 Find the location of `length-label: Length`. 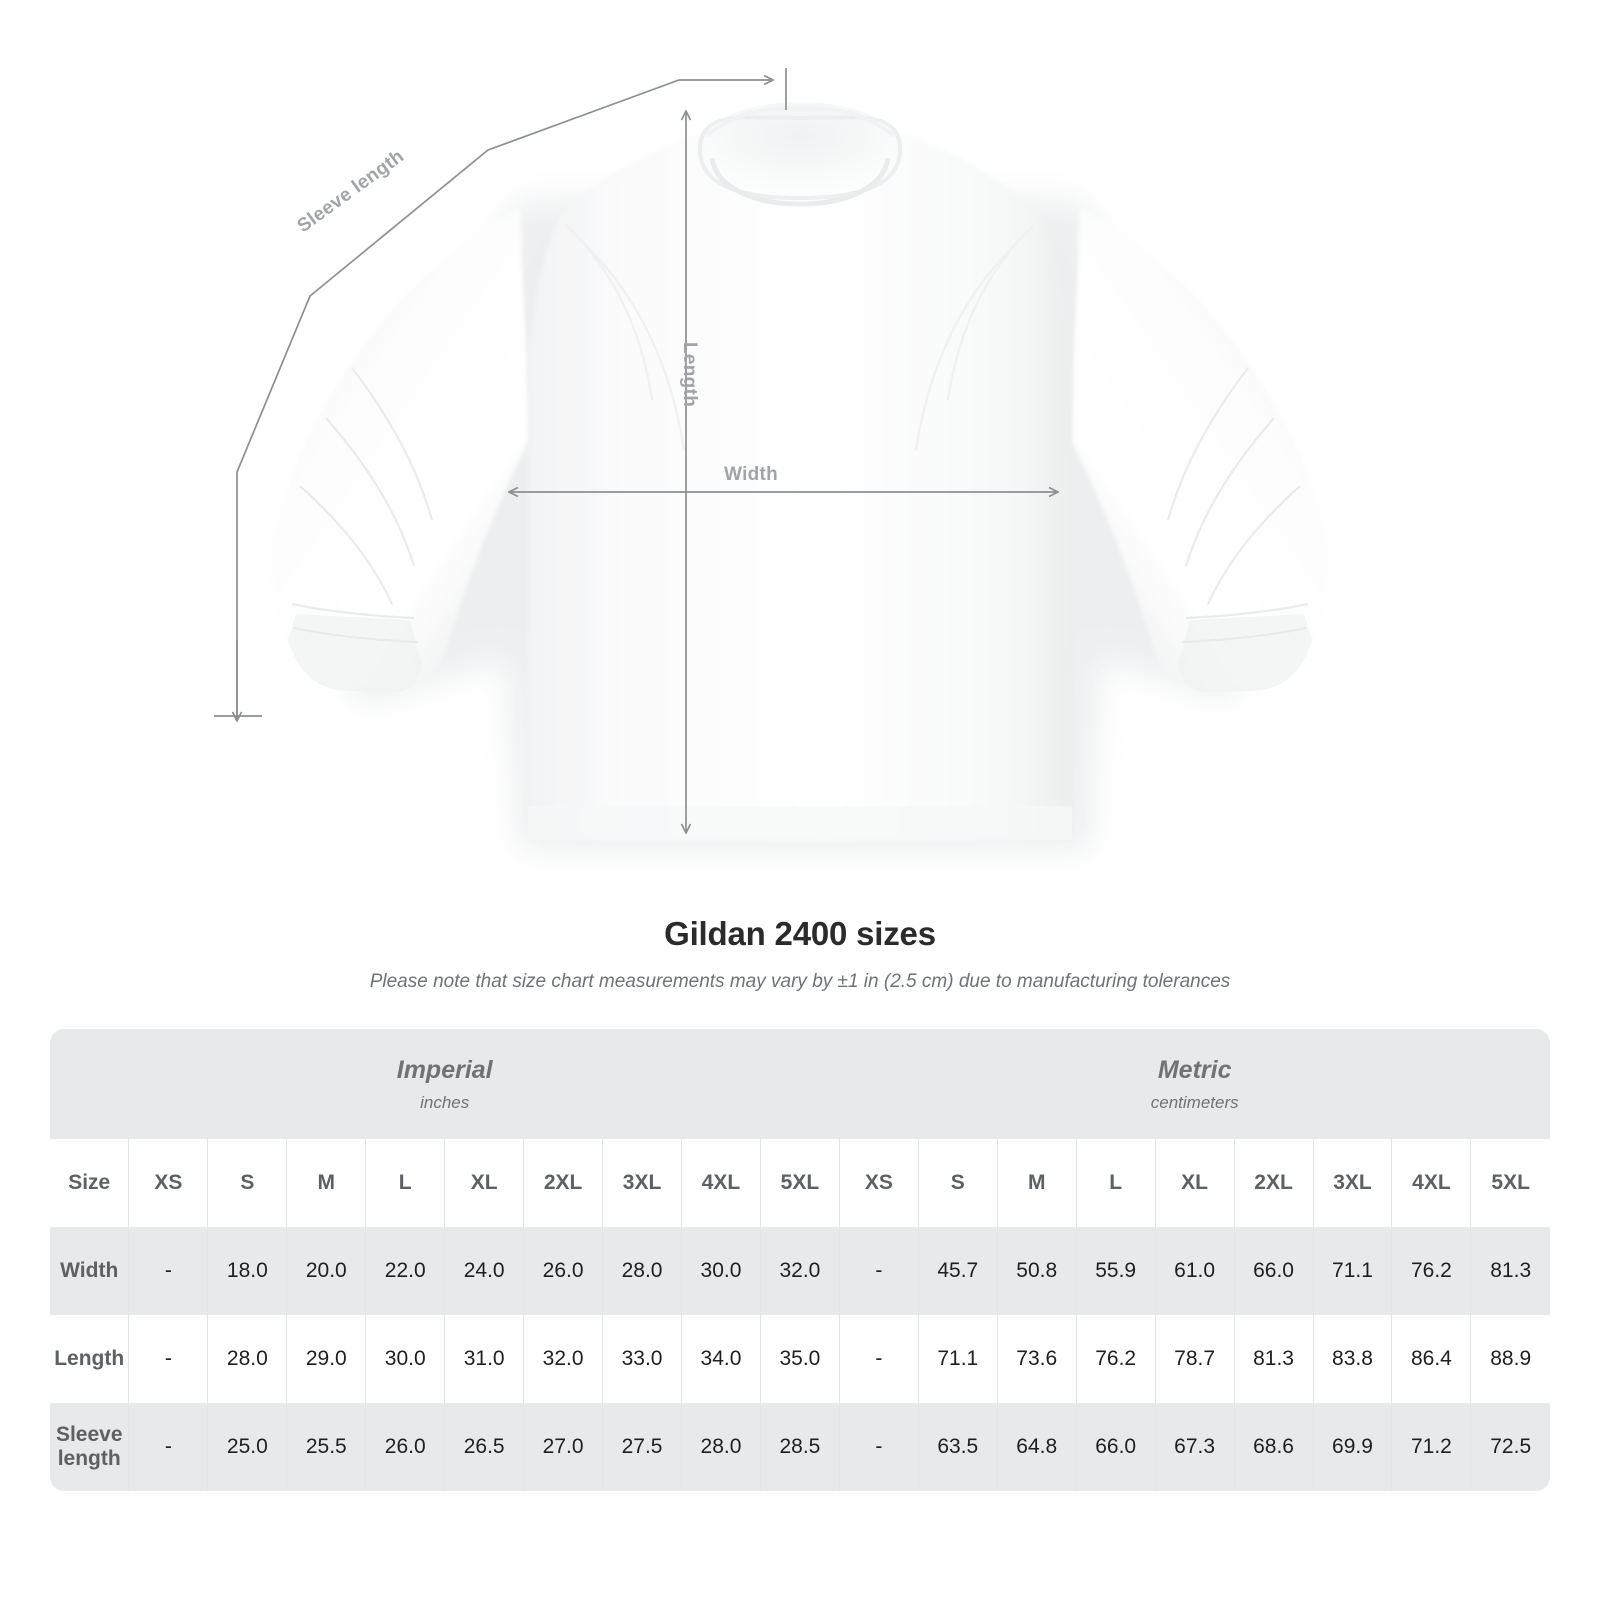

length-label: Length is located at coordinates (689, 375).